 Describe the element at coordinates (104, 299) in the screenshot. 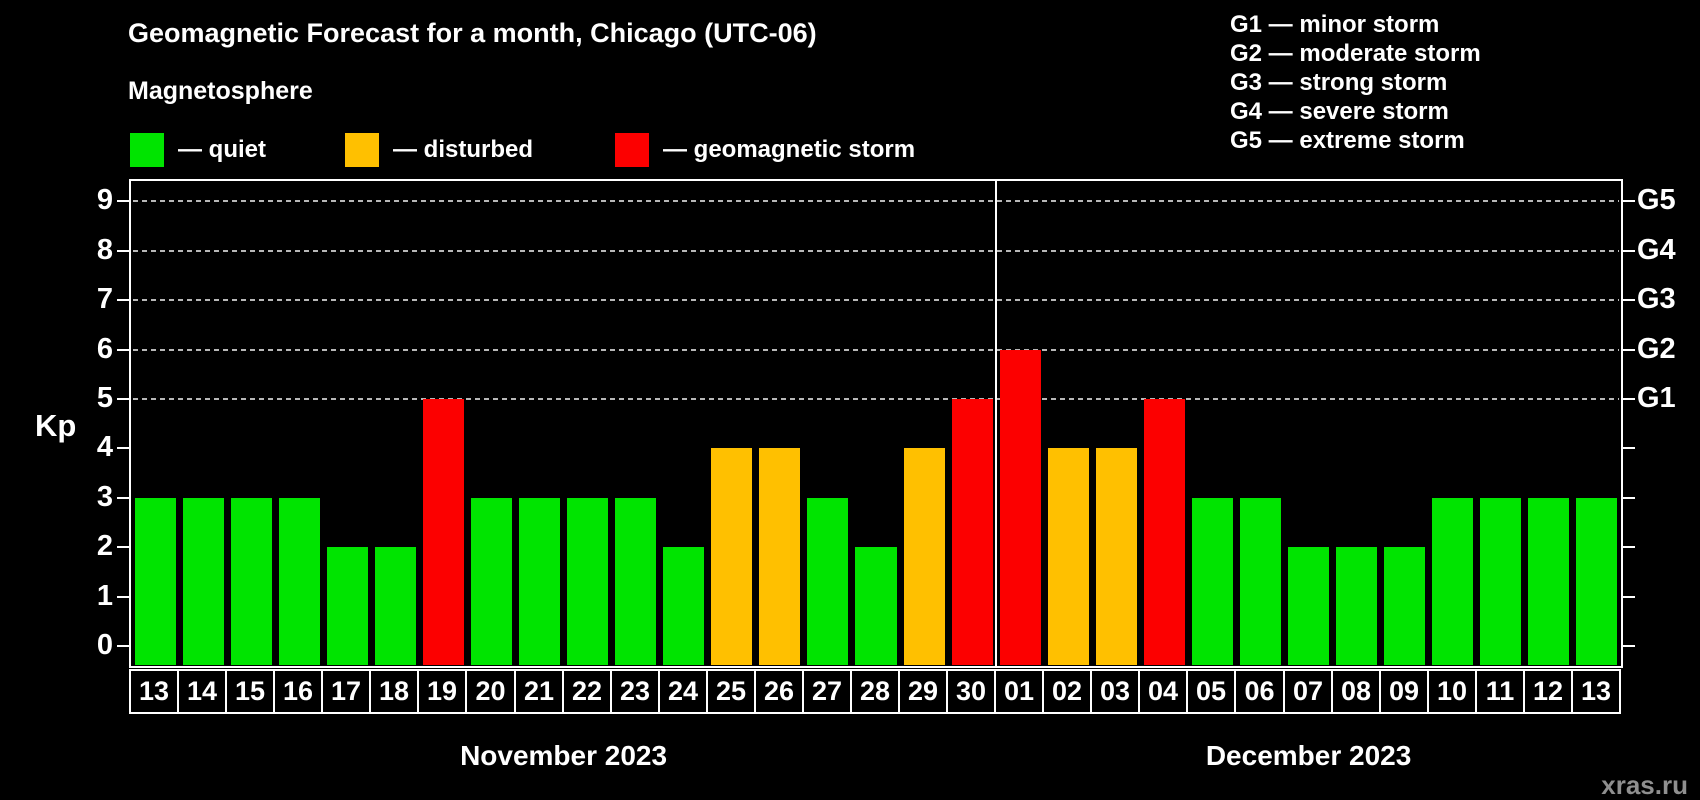

I see `y-tick-label-7: 7` at that location.